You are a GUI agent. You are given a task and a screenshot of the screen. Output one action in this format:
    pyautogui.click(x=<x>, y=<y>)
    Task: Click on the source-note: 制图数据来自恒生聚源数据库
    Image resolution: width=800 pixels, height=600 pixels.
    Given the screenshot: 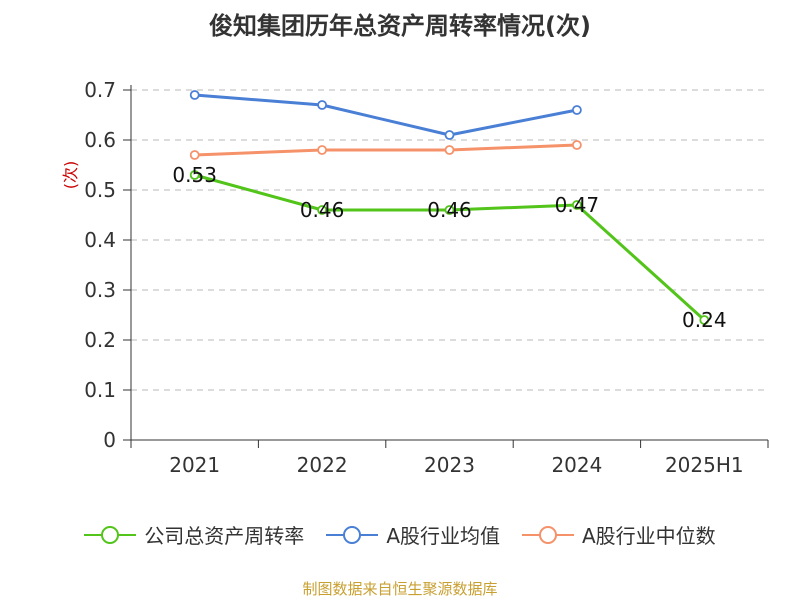 What is the action you would take?
    pyautogui.click(x=400, y=589)
    